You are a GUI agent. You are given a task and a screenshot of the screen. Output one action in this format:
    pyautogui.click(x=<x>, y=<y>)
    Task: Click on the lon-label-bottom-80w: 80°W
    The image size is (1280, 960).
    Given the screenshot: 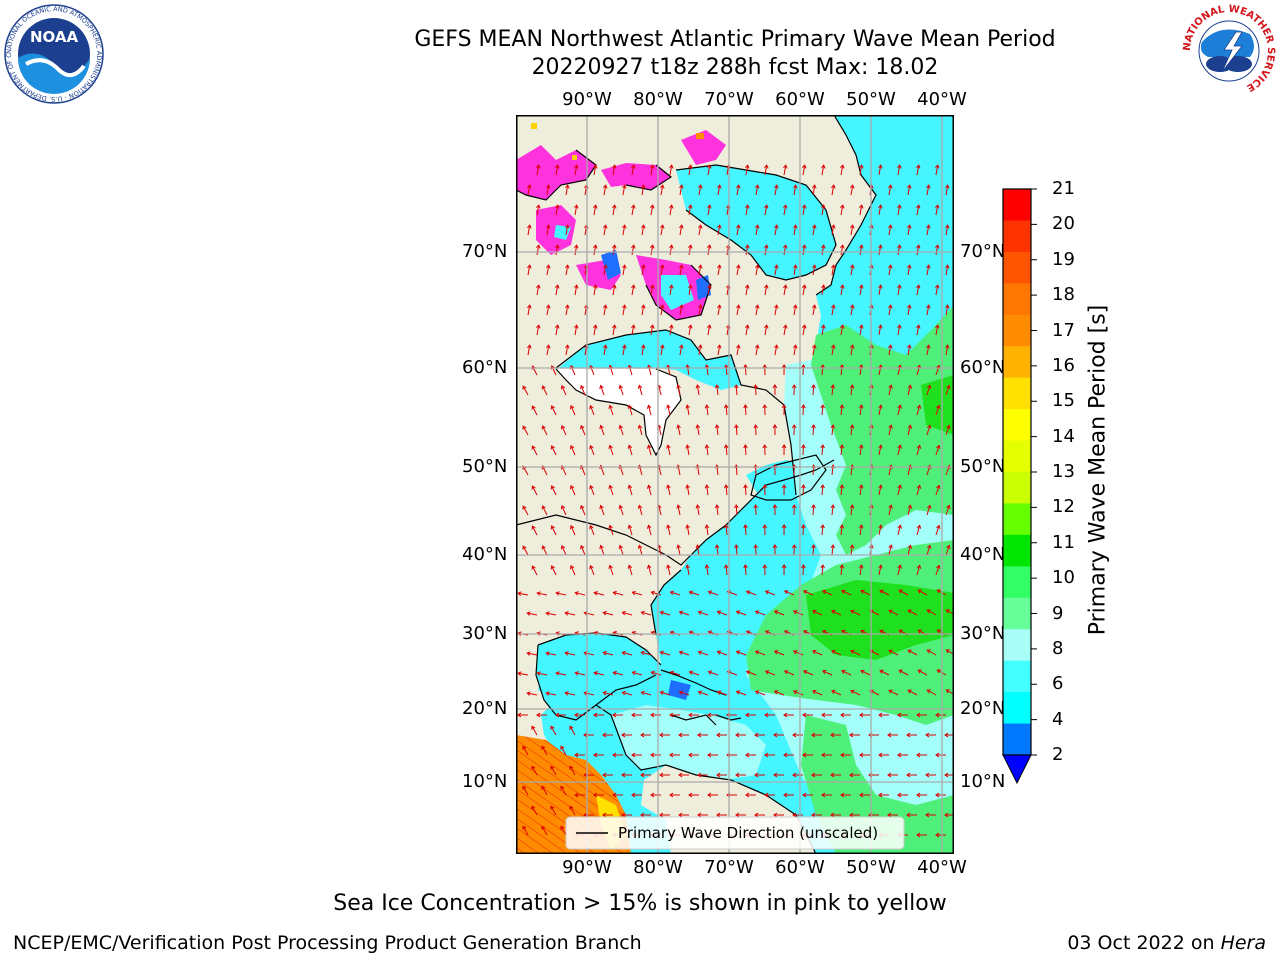 What is the action you would take?
    pyautogui.click(x=658, y=867)
    